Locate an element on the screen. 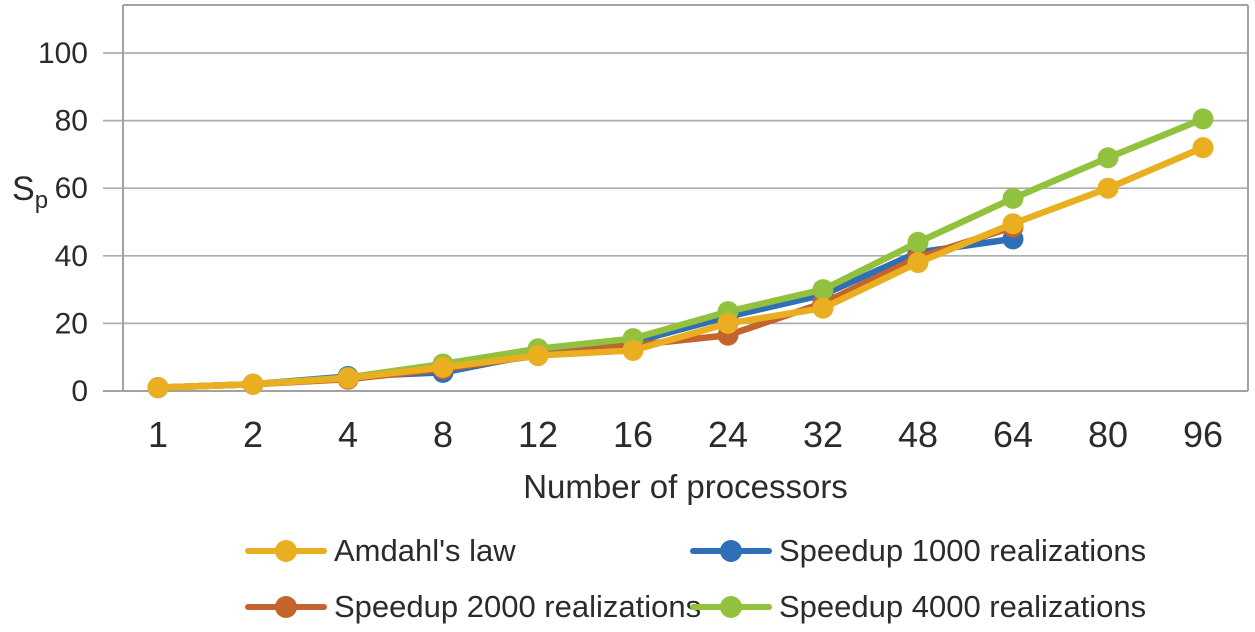 Image resolution: width=1255 pixels, height=632 pixels. y-tick-label-0: 0 is located at coordinates (79, 391).